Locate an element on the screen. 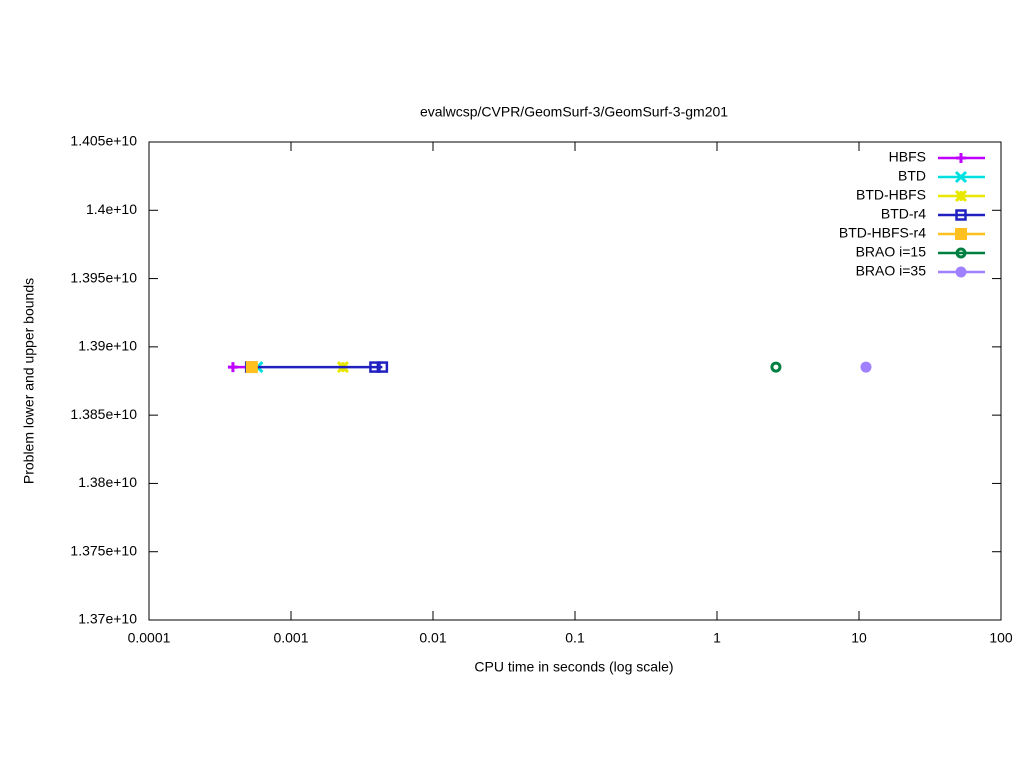 The image size is (1024, 768). x-tick-label: 0.1 is located at coordinates (575, 638).